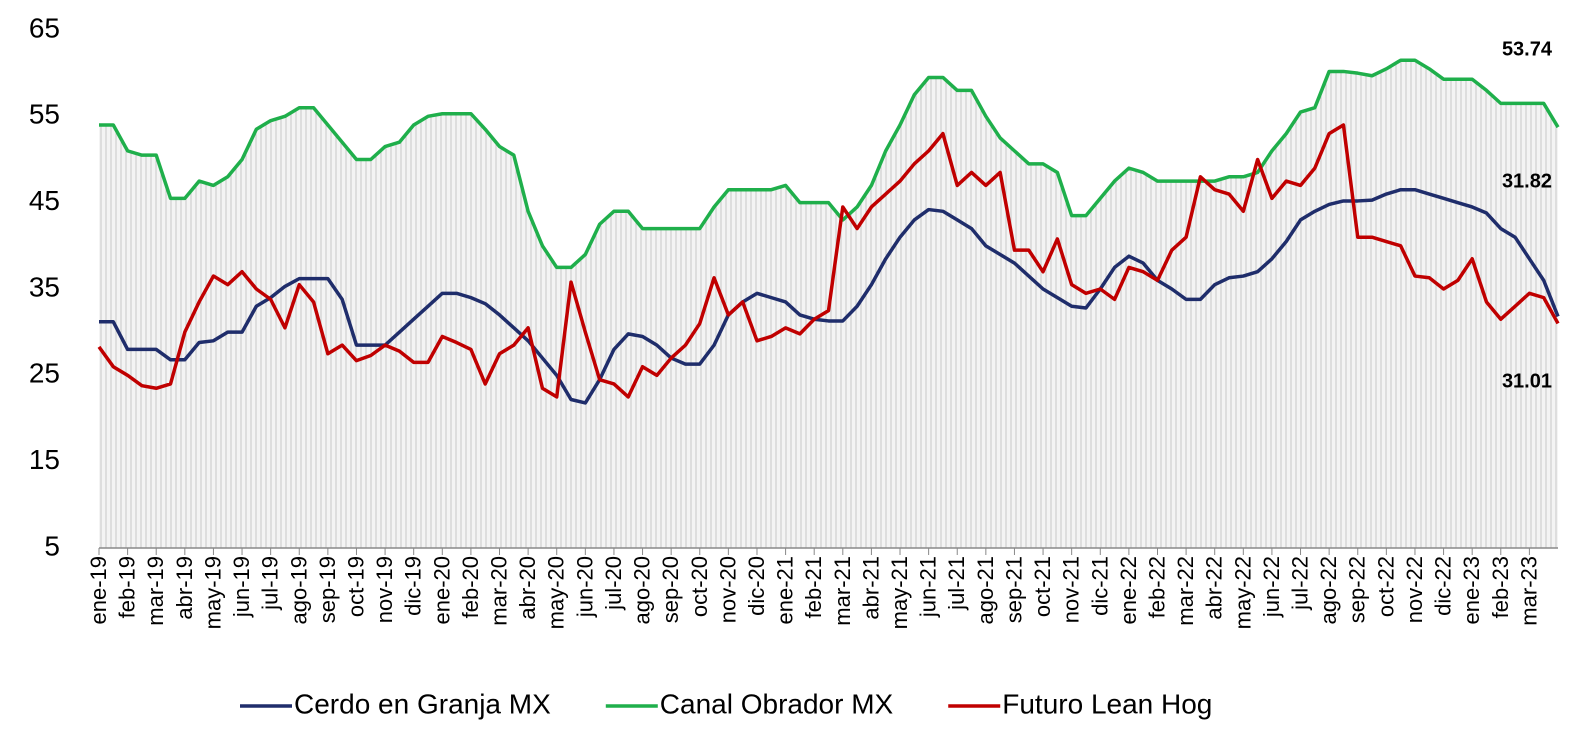  Describe the element at coordinates (1099, 586) in the screenshot. I see `x-tick-label: dic-21` at that location.